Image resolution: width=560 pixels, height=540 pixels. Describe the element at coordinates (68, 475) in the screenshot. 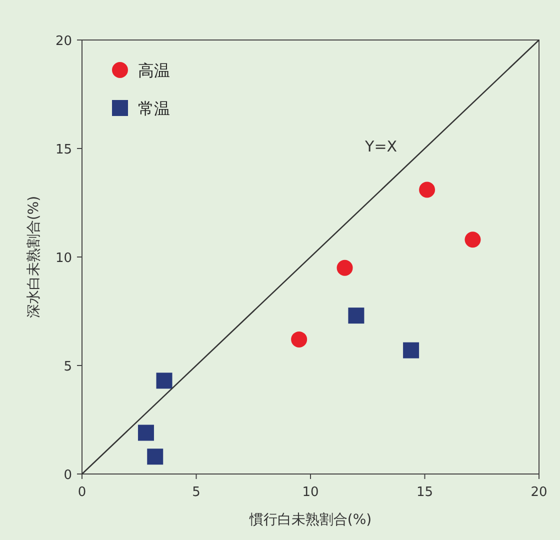

I see `y-tick-label: 0` at that location.